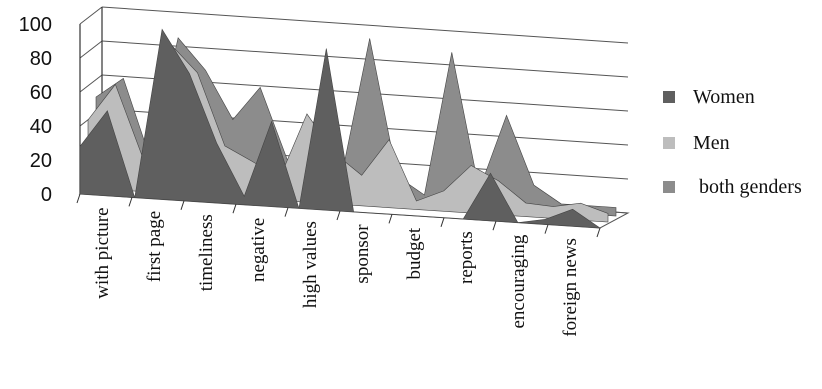 The image size is (822, 389). I want to click on y-tick-label: 40, so click(41, 127).